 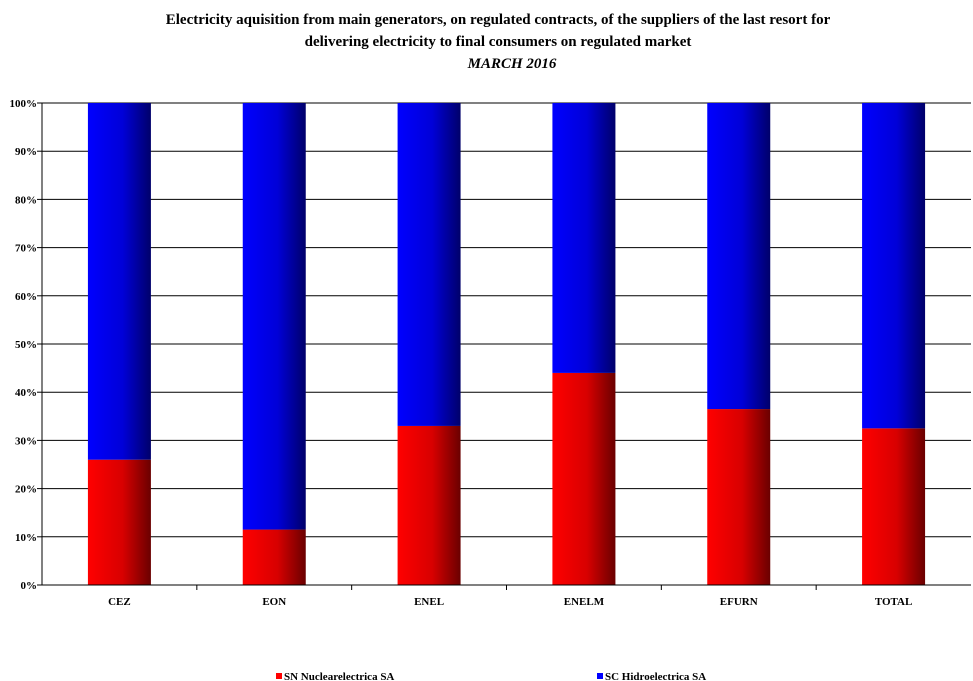 What do you see at coordinates (119, 602) in the screenshot?
I see `x-tick-label-cez: CEZ` at bounding box center [119, 602].